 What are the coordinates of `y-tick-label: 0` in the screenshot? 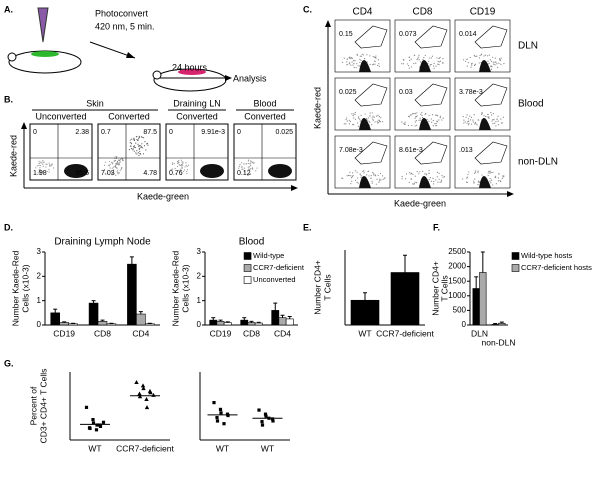 It's located at (39, 324).